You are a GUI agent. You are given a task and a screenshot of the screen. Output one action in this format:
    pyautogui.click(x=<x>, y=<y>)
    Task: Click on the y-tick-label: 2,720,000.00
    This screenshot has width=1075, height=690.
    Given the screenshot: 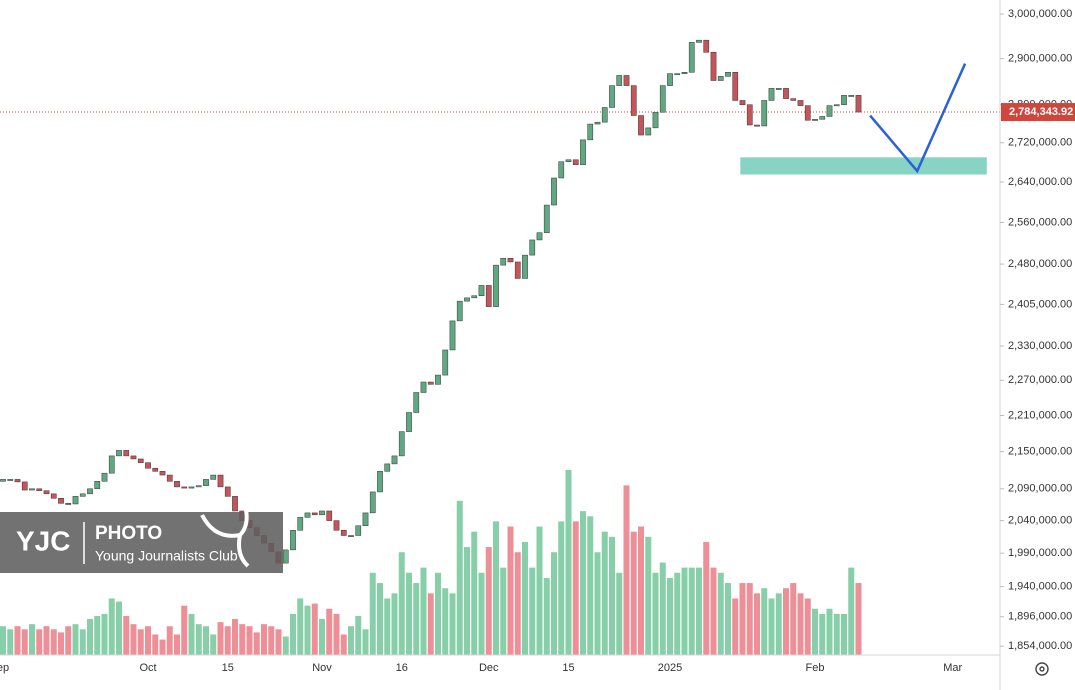 What is the action you would take?
    pyautogui.click(x=1040, y=143)
    